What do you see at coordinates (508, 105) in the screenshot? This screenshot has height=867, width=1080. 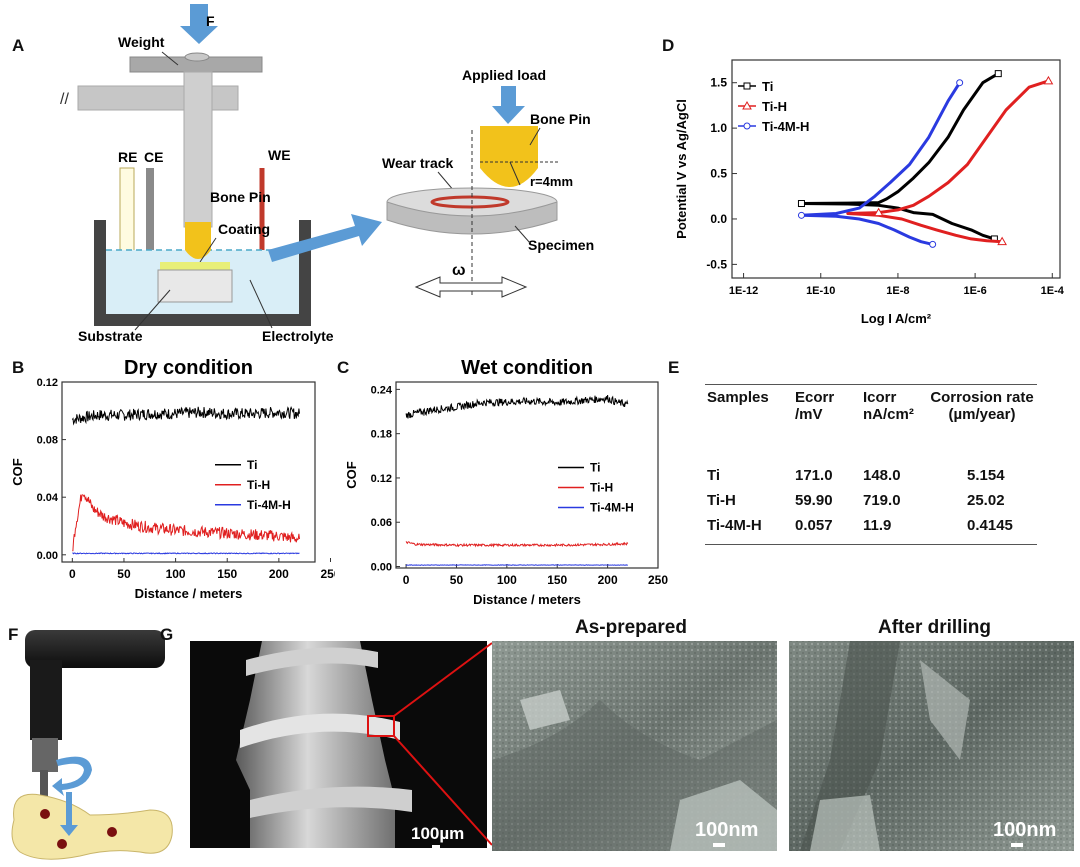 I see `applied-load-arrow` at bounding box center [508, 105].